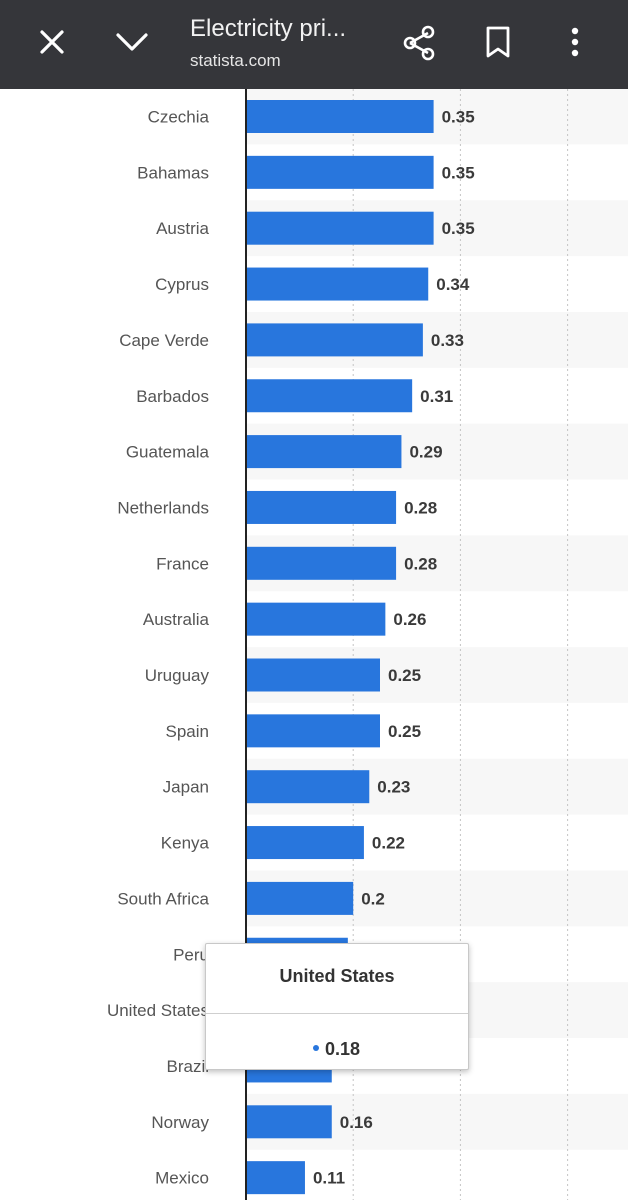 This screenshot has height=1200, width=628. I want to click on value-label: 0.22, so click(388, 843).